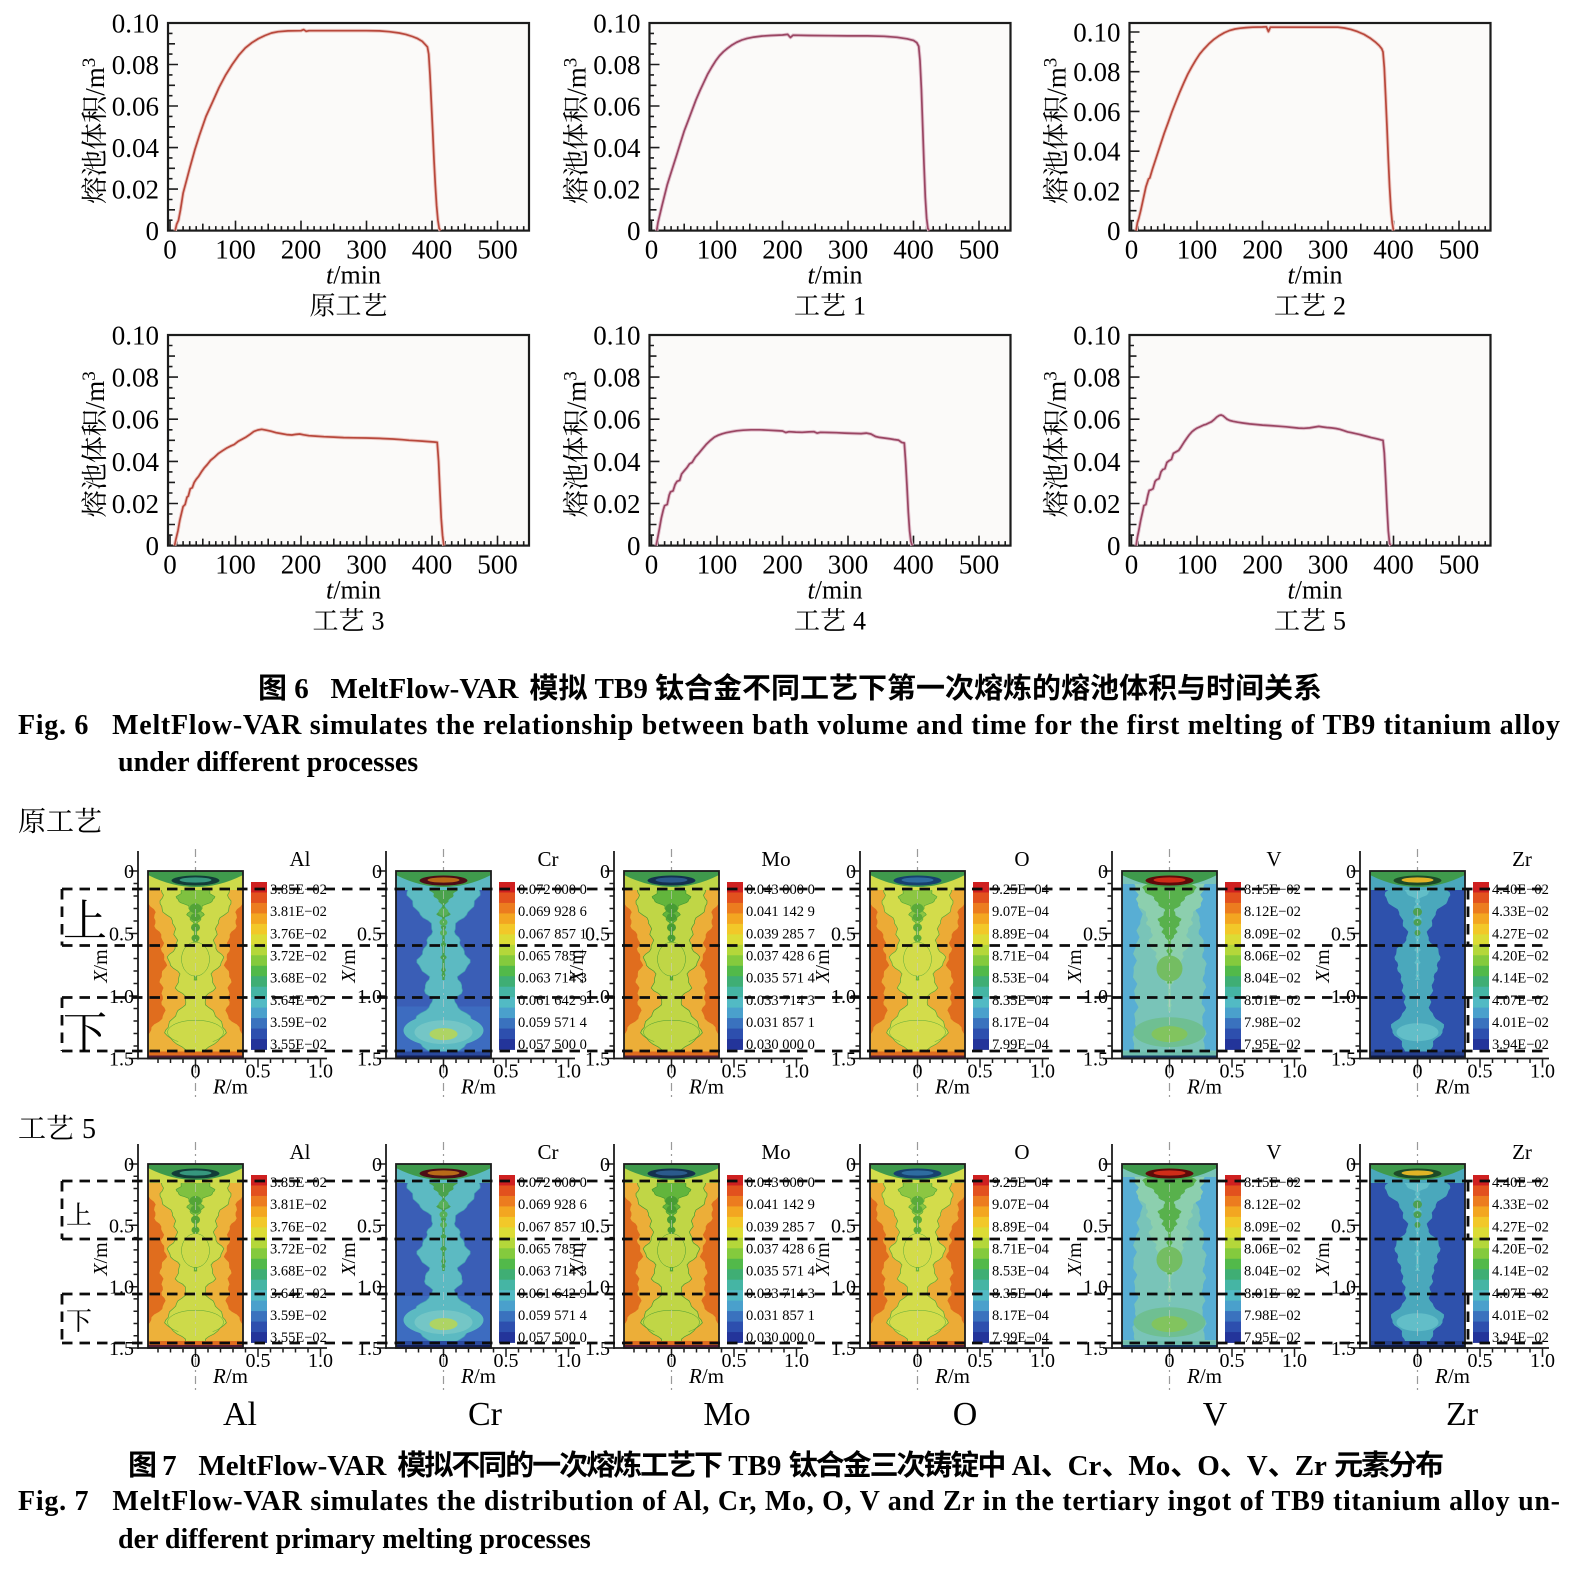 The width and height of the screenshot is (1590, 1572). What do you see at coordinates (1272, 1045) in the screenshot?
I see `svg-text: 7.95E−02` at bounding box center [1272, 1045].